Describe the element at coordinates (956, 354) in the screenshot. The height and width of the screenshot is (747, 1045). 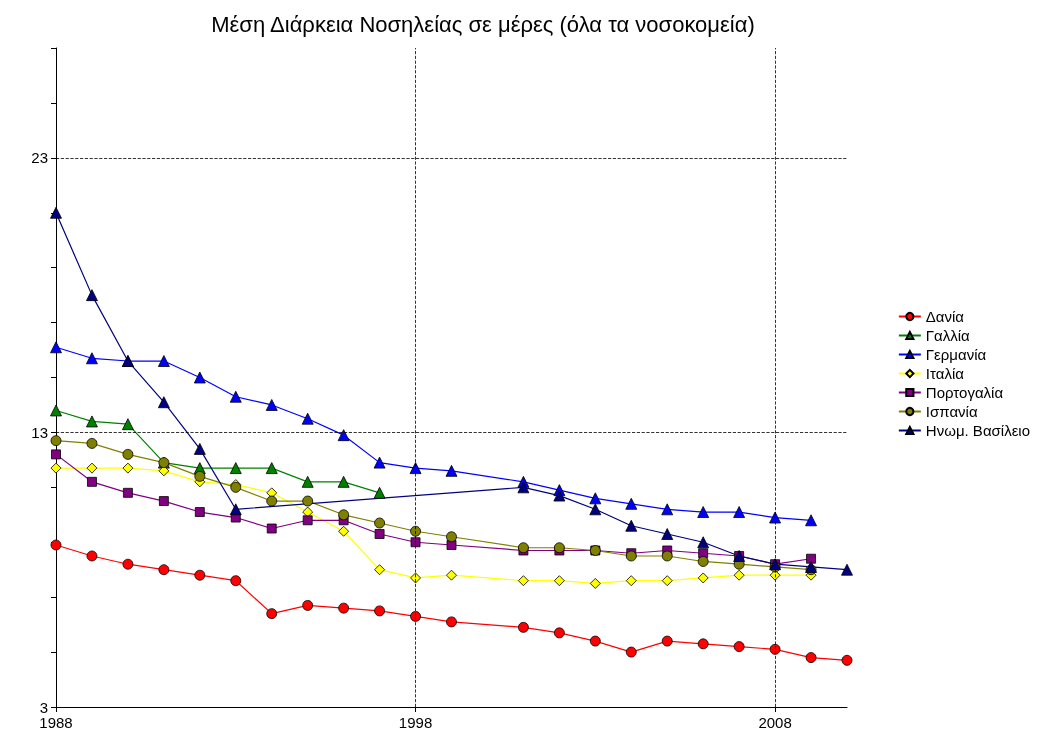
I see `legend-label: Γερμανία` at that location.